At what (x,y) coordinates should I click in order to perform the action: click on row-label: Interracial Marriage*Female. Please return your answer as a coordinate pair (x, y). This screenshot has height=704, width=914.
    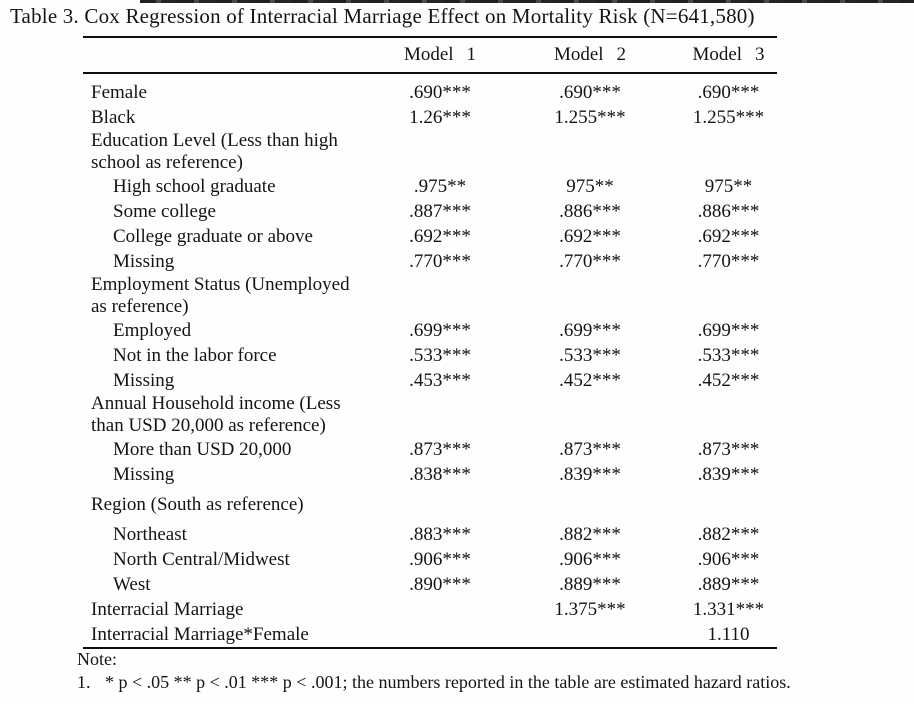
    Looking at the image, I should click on (200, 634).